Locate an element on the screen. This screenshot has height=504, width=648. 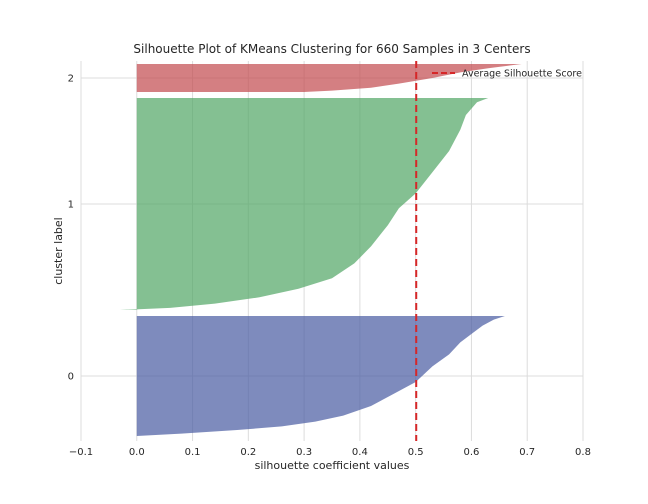
x-tick-label: 0.7 is located at coordinates (527, 452).